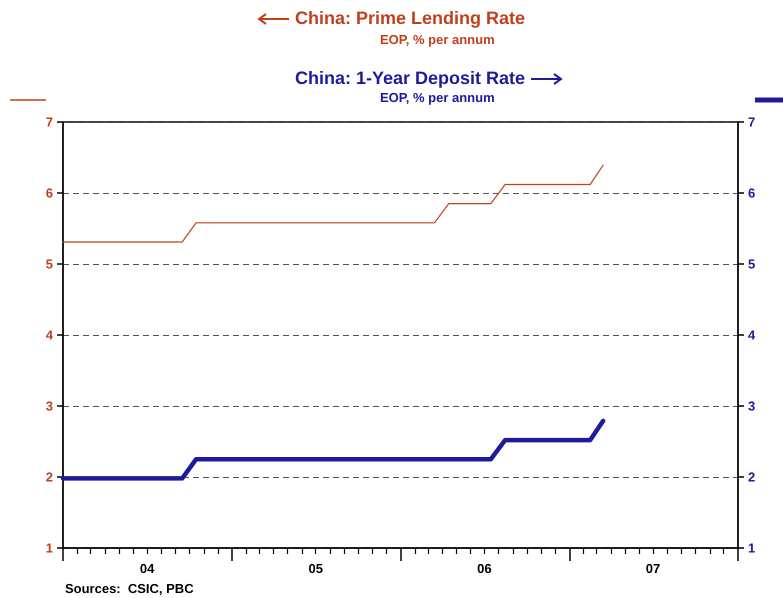 This screenshot has width=783, height=598. Describe the element at coordinates (50, 335) in the screenshot. I see `y-tick-label: 4` at that location.